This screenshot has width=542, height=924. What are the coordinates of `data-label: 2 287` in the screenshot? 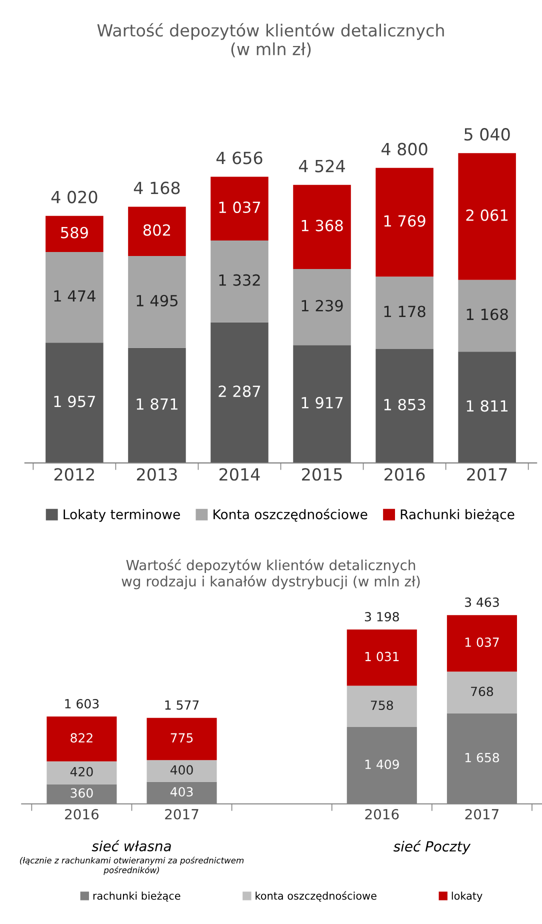 It's located at (239, 392).